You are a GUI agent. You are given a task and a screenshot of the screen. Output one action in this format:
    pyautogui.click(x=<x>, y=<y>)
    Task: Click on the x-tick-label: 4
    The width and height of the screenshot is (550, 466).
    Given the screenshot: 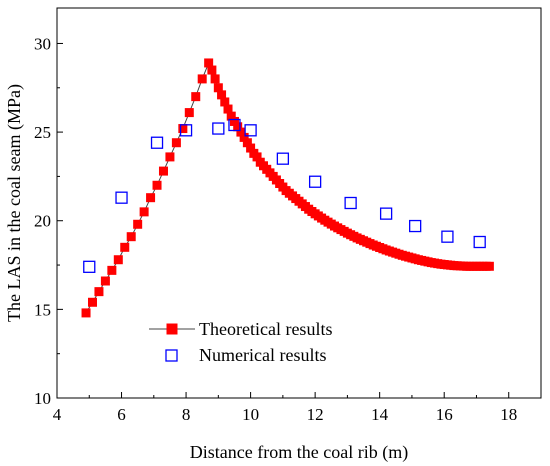 What is the action you would take?
    pyautogui.click(x=57, y=414)
    